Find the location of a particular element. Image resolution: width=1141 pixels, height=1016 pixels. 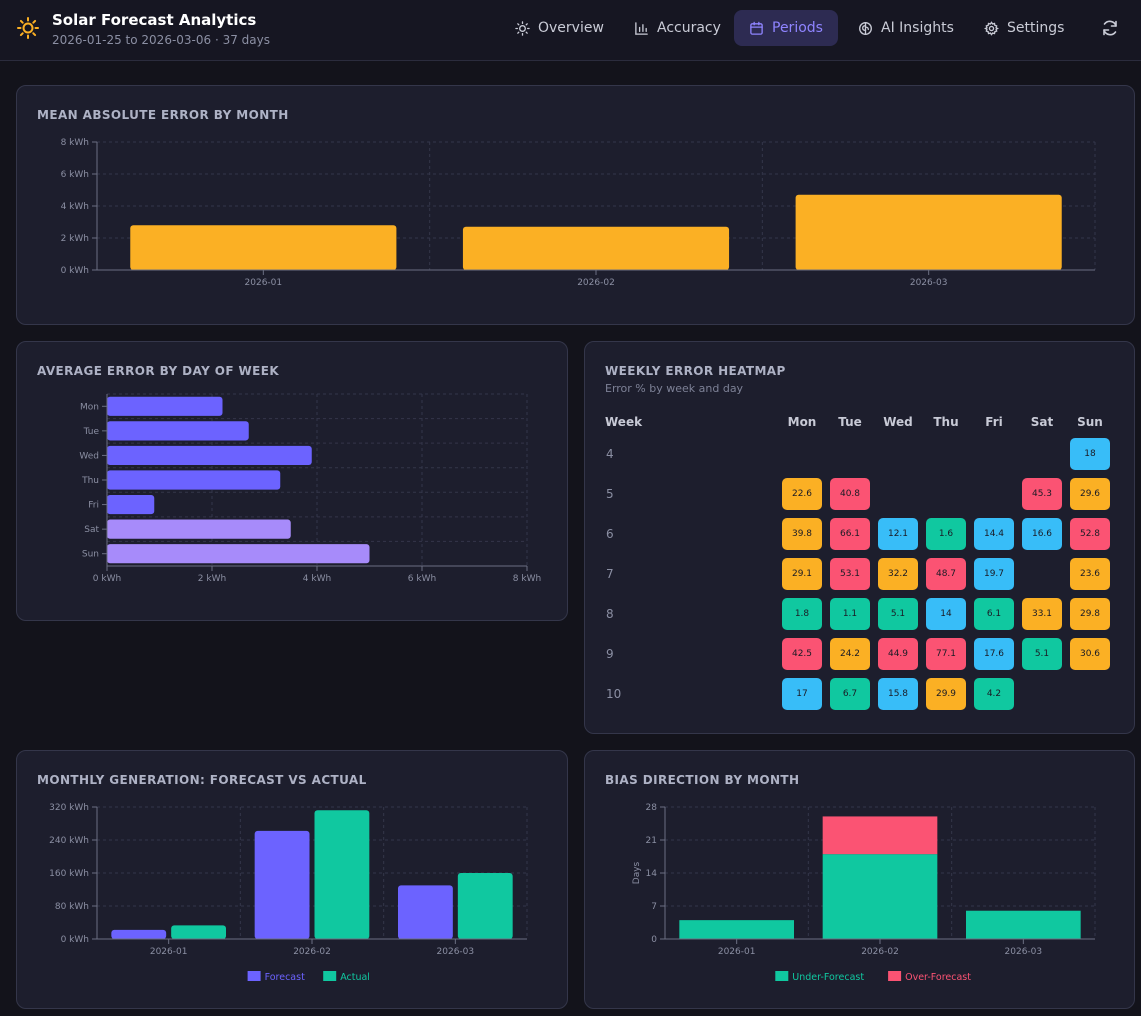

calendar-icon is located at coordinates (756, 28).